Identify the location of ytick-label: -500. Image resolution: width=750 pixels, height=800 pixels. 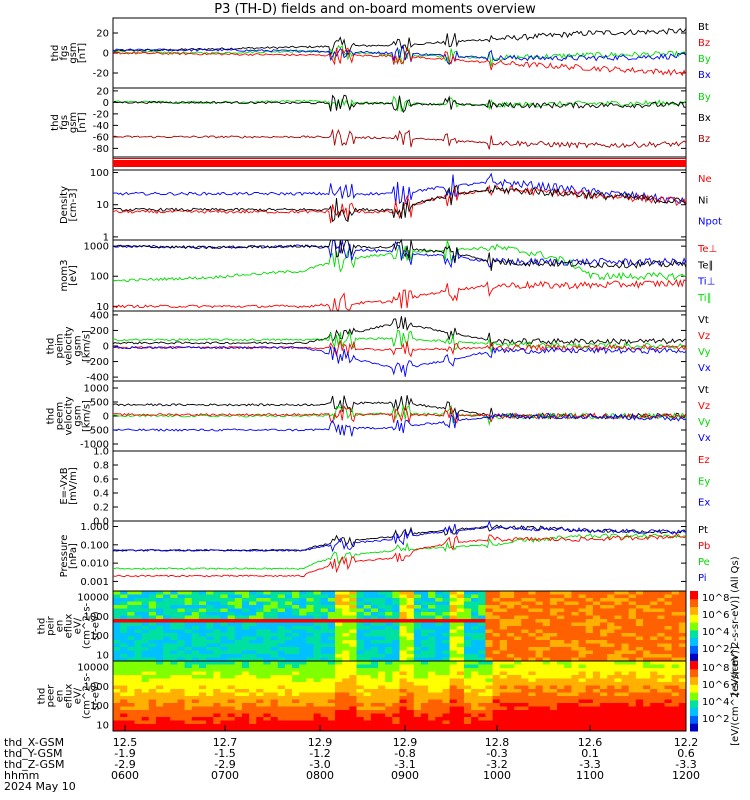
(97, 431).